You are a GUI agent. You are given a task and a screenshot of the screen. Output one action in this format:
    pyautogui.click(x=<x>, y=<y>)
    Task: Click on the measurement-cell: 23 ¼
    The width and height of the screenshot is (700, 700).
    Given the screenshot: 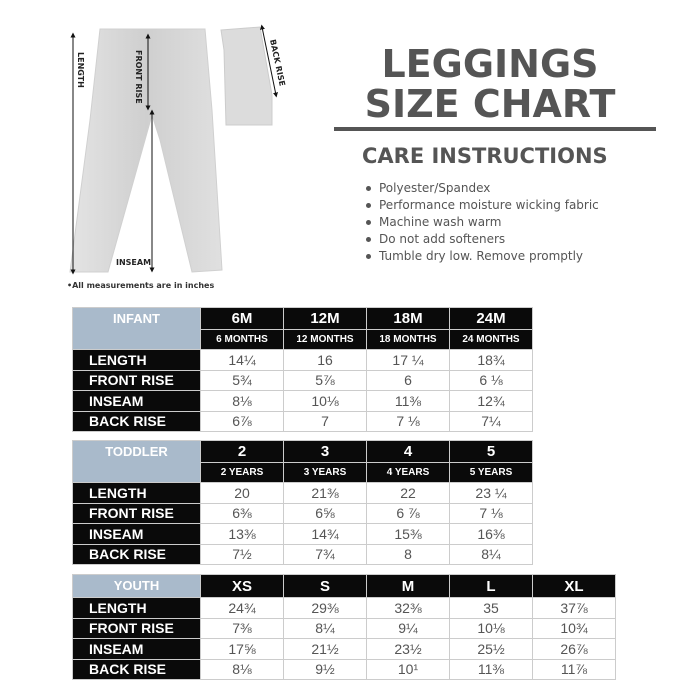 What is the action you would take?
    pyautogui.click(x=491, y=493)
    